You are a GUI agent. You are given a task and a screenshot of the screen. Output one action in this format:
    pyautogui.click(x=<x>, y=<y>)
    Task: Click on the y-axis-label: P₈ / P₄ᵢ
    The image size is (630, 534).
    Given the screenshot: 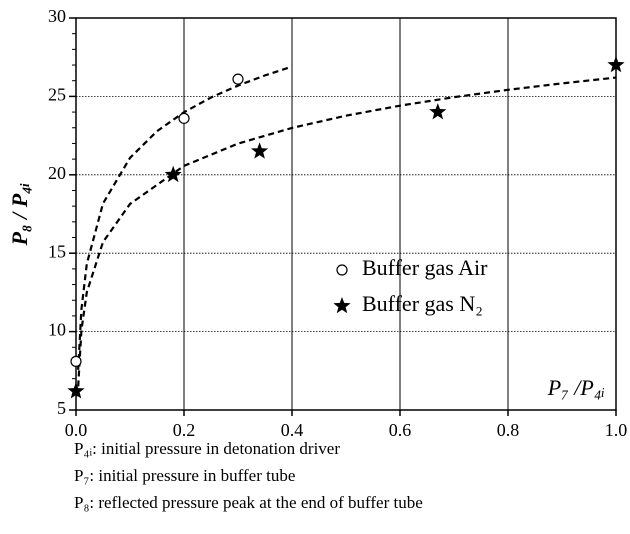 What is the action you would take?
    pyautogui.click(x=19, y=214)
    